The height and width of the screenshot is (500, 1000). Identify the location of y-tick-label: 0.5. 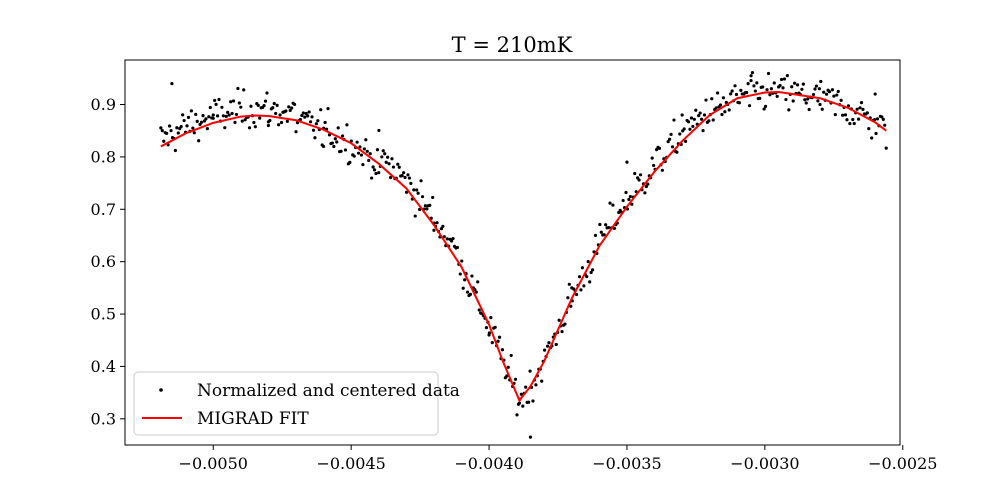
(103, 314).